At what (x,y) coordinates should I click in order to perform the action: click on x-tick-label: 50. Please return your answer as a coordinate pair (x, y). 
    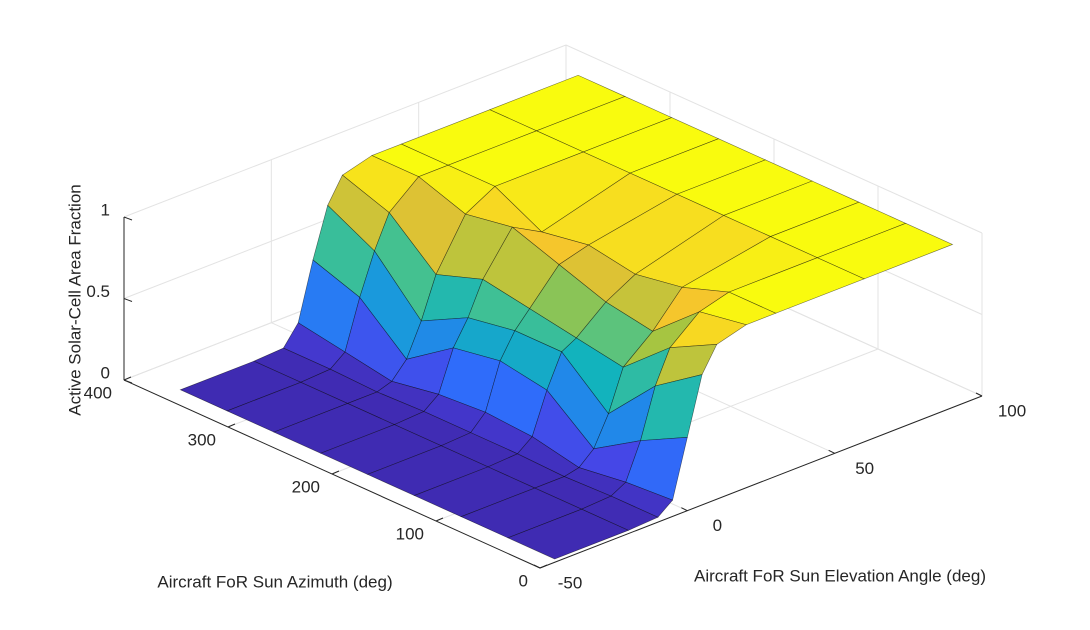
    Looking at the image, I should click on (864, 468).